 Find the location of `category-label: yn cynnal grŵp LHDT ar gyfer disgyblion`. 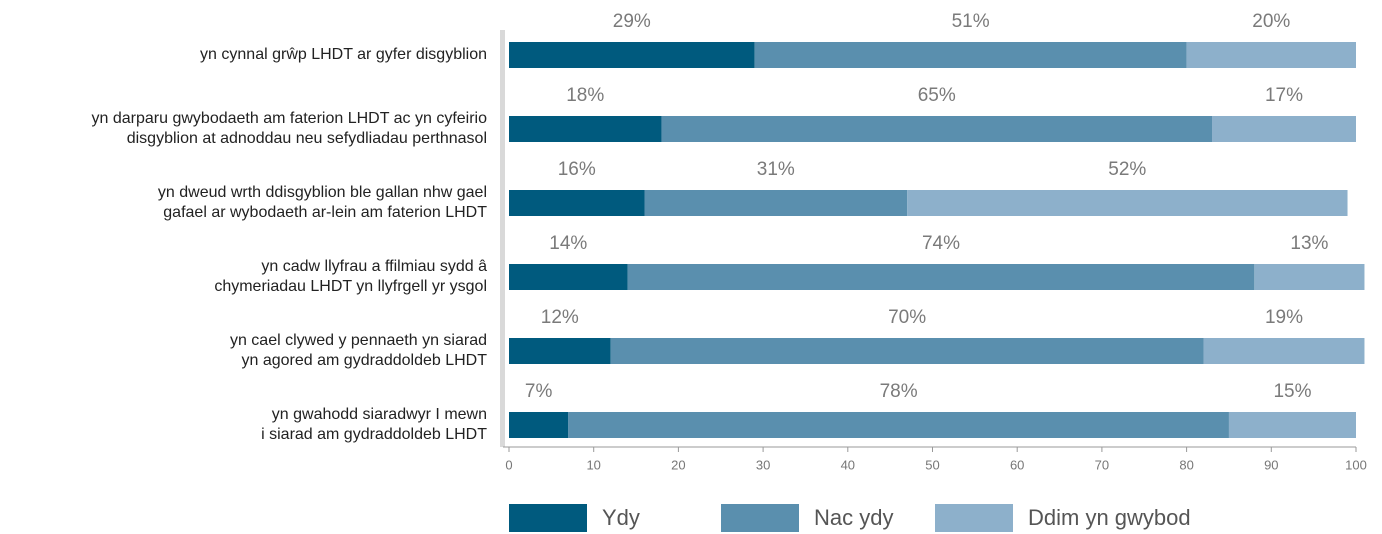

category-label: yn cynnal grŵp LHDT ar gyfer disgyblion is located at coordinates (343, 54).